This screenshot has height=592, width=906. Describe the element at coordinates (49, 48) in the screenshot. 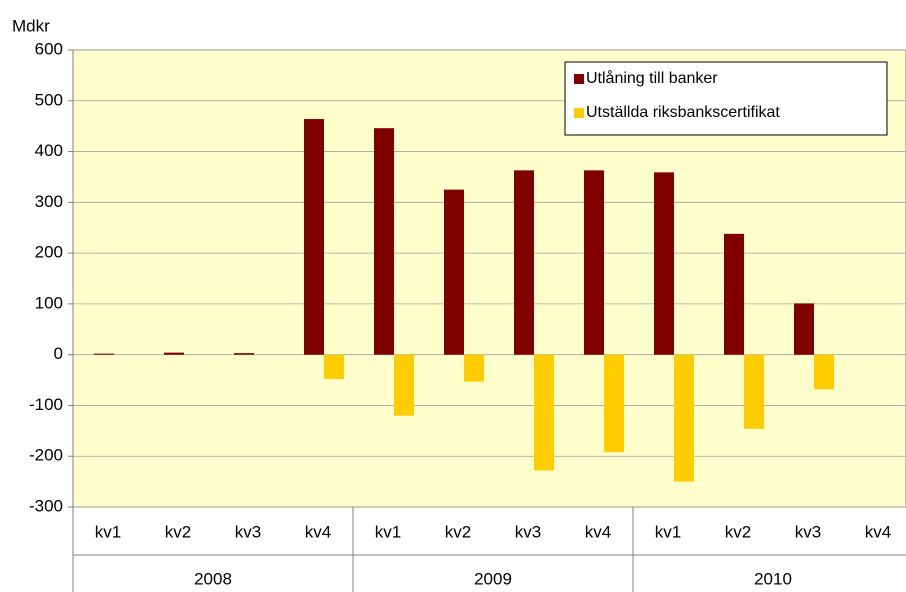

I see `y-tick-label: 600` at that location.